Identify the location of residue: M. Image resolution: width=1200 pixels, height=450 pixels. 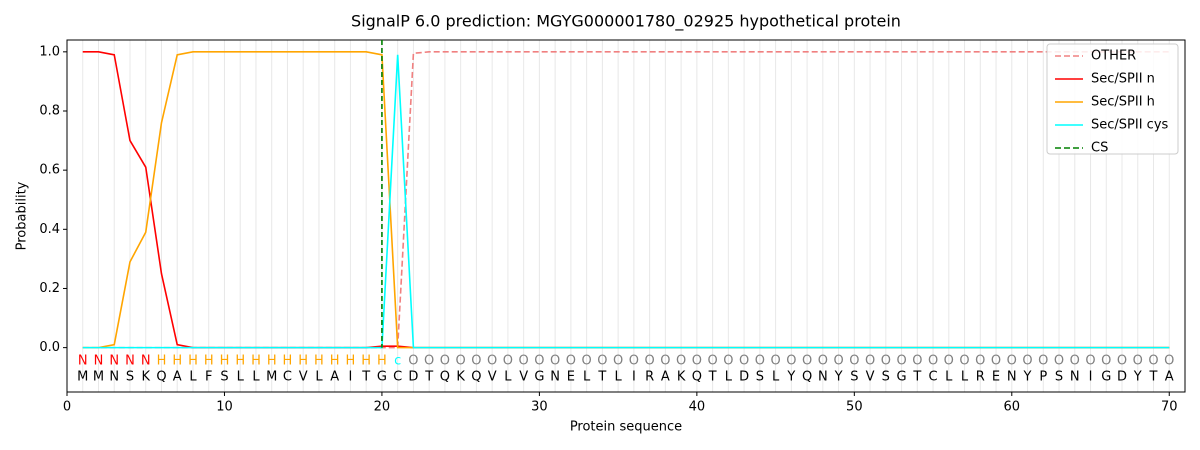
(82, 377).